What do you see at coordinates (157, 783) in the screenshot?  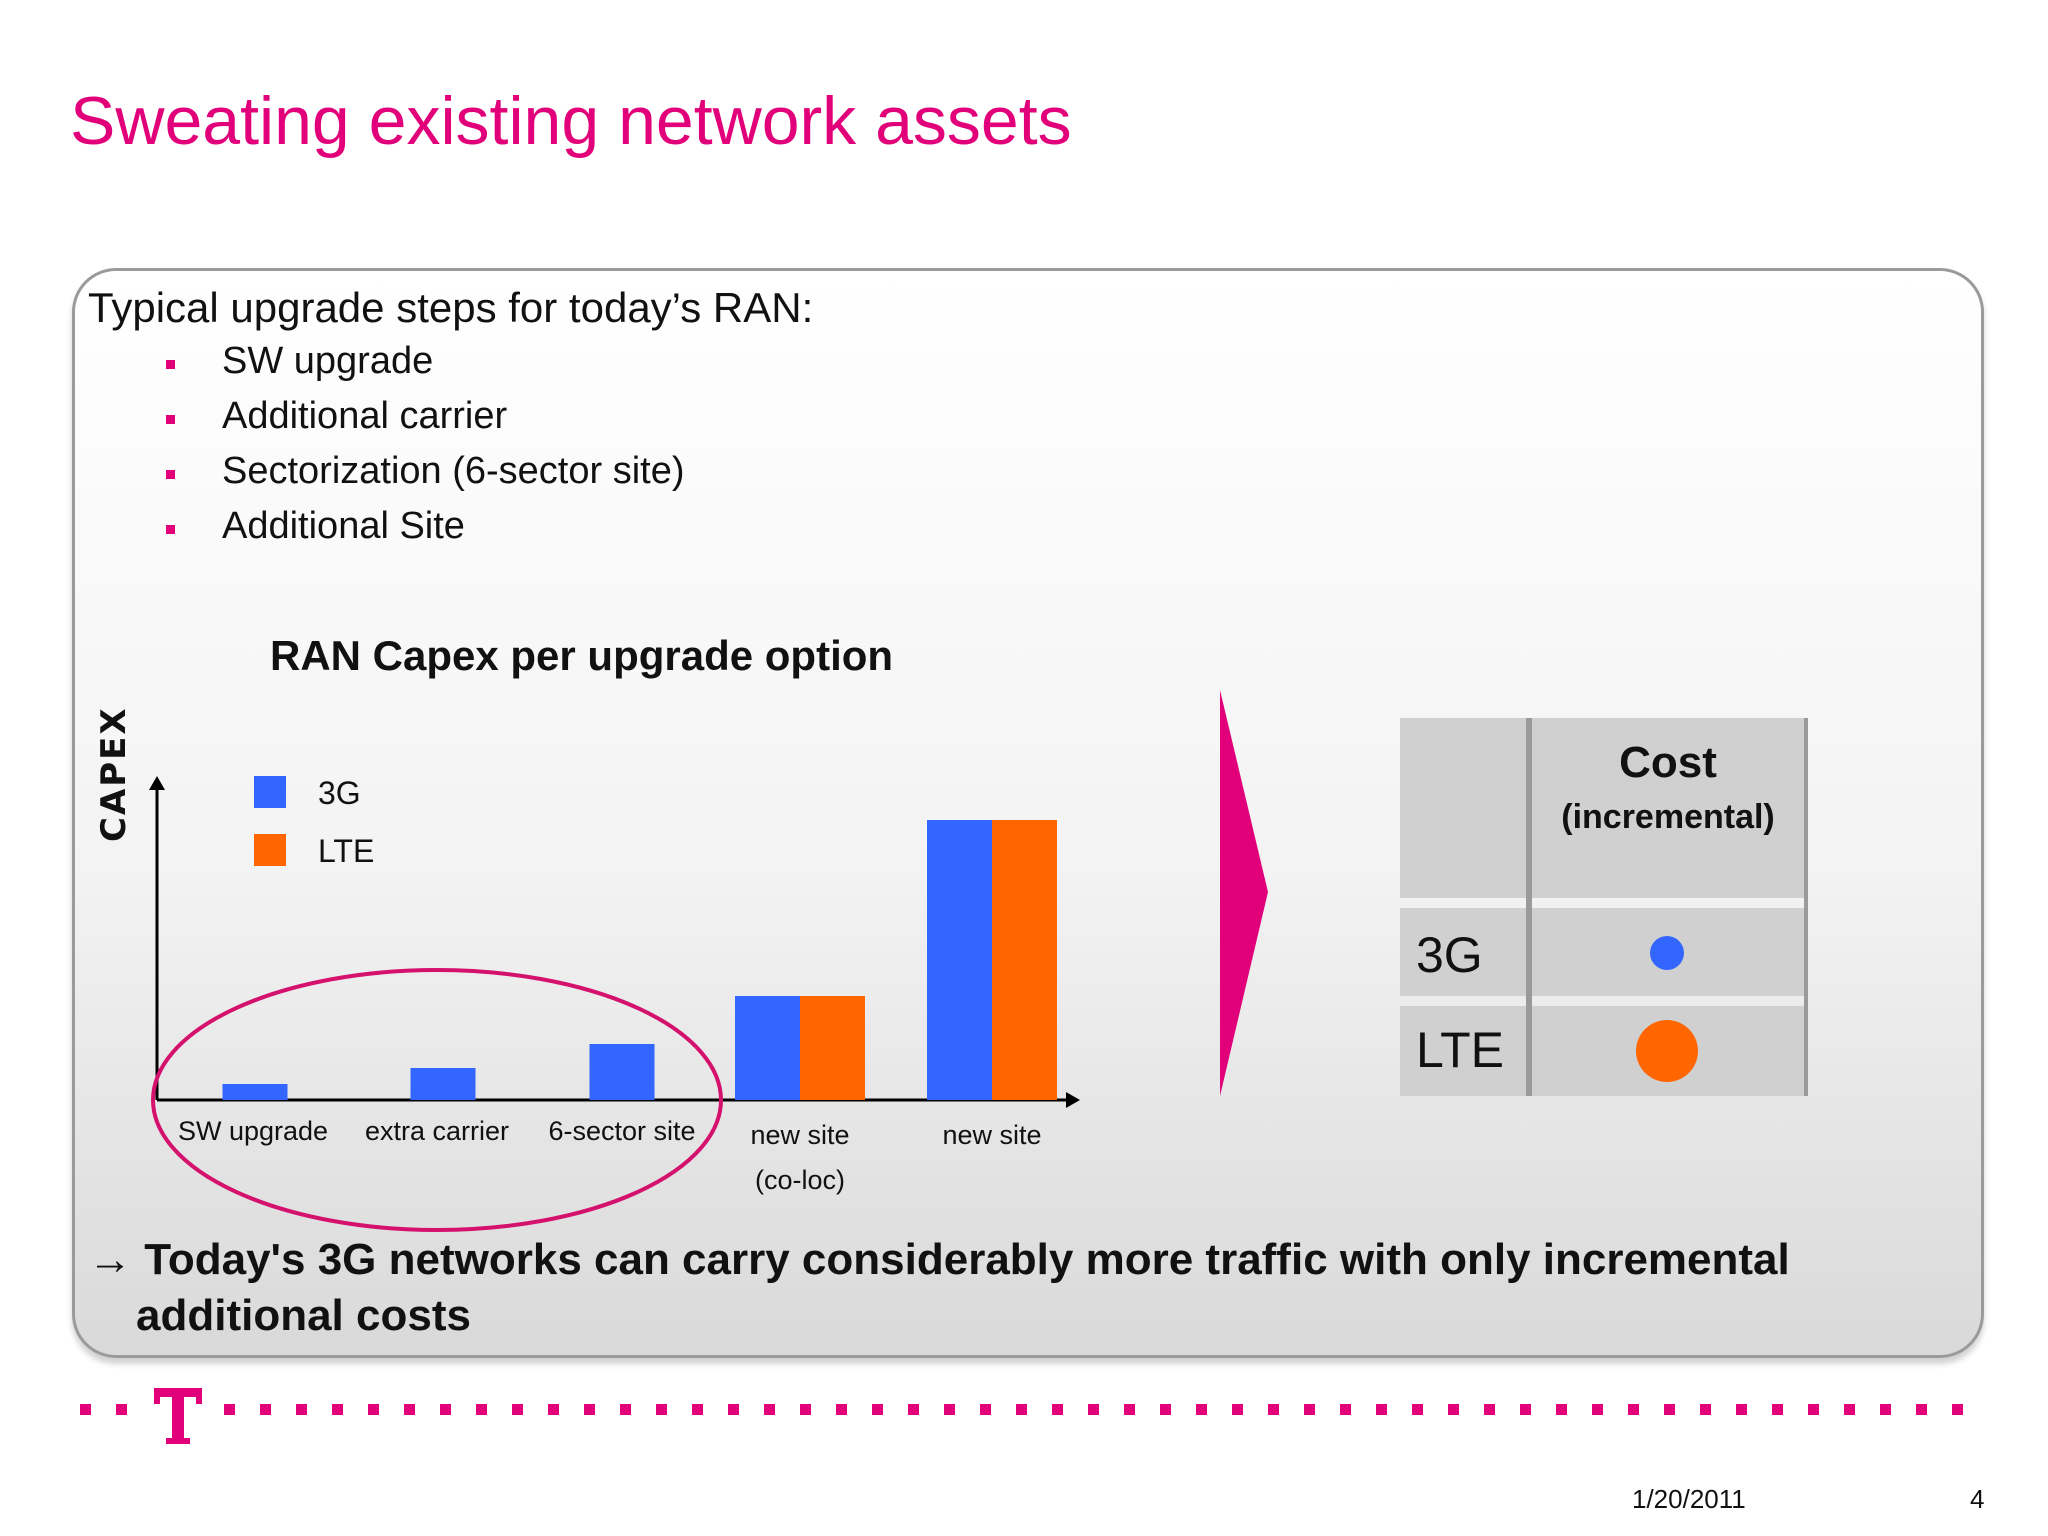 I see `y-axis-arrow-icon` at bounding box center [157, 783].